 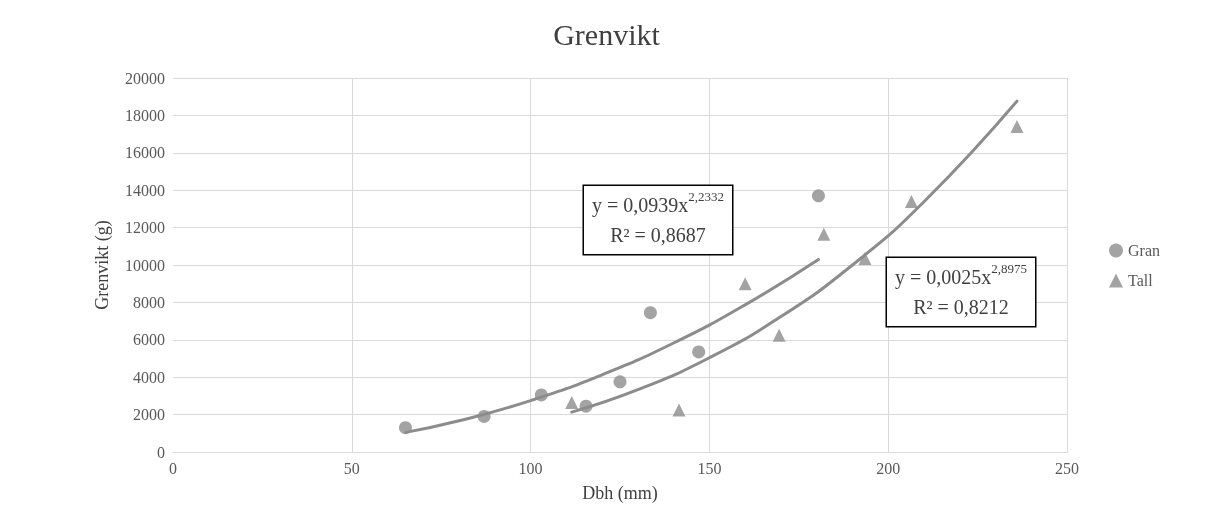 What do you see at coordinates (149, 415) in the screenshot?
I see `y-tick-label: 2000` at bounding box center [149, 415].